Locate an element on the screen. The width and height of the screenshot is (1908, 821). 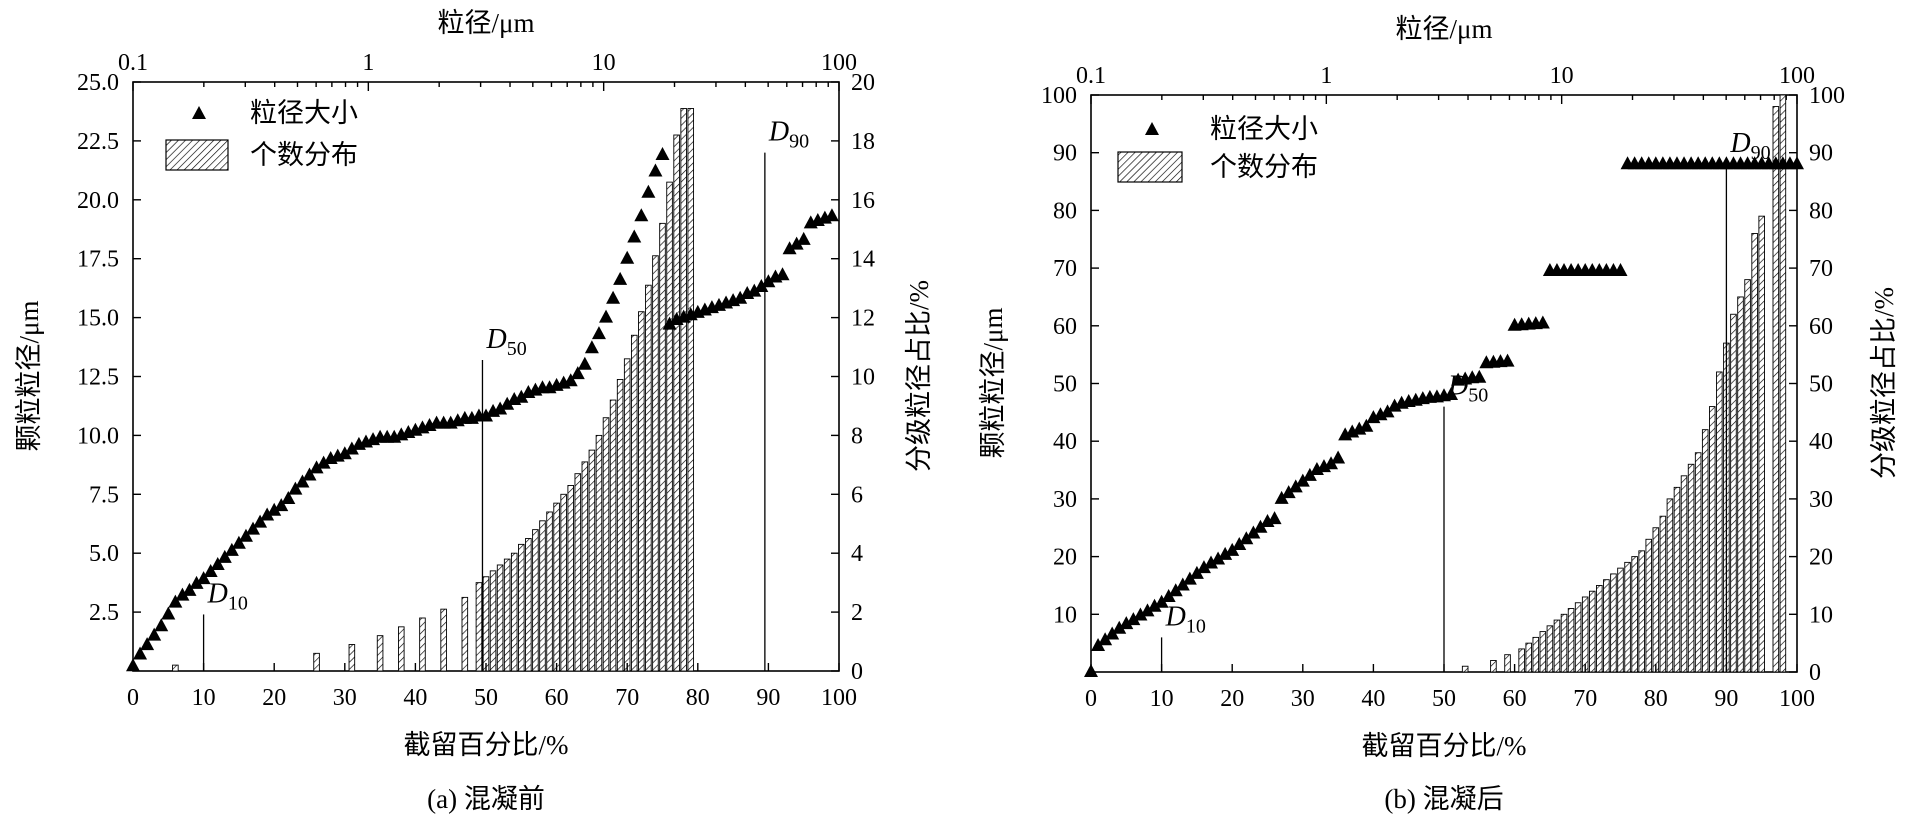
y2-tick-label: 2 is located at coordinates (857, 613).